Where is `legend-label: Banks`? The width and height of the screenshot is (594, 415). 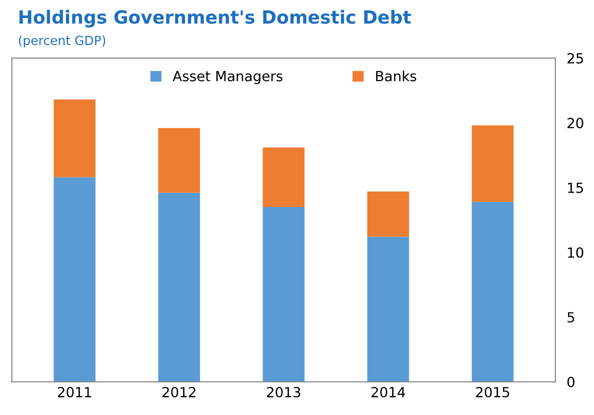
legend-label: Banks is located at coordinates (396, 76).